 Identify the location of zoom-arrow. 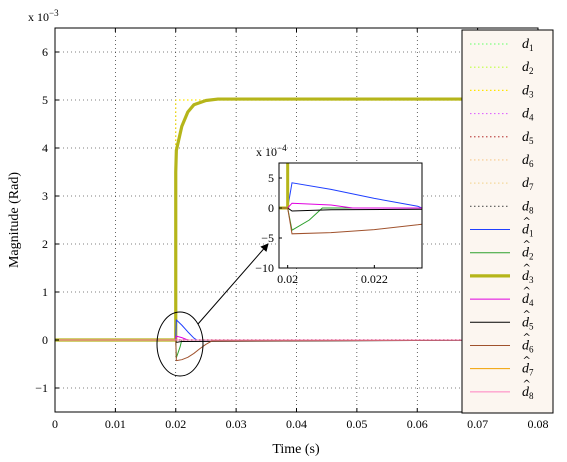
(233, 284).